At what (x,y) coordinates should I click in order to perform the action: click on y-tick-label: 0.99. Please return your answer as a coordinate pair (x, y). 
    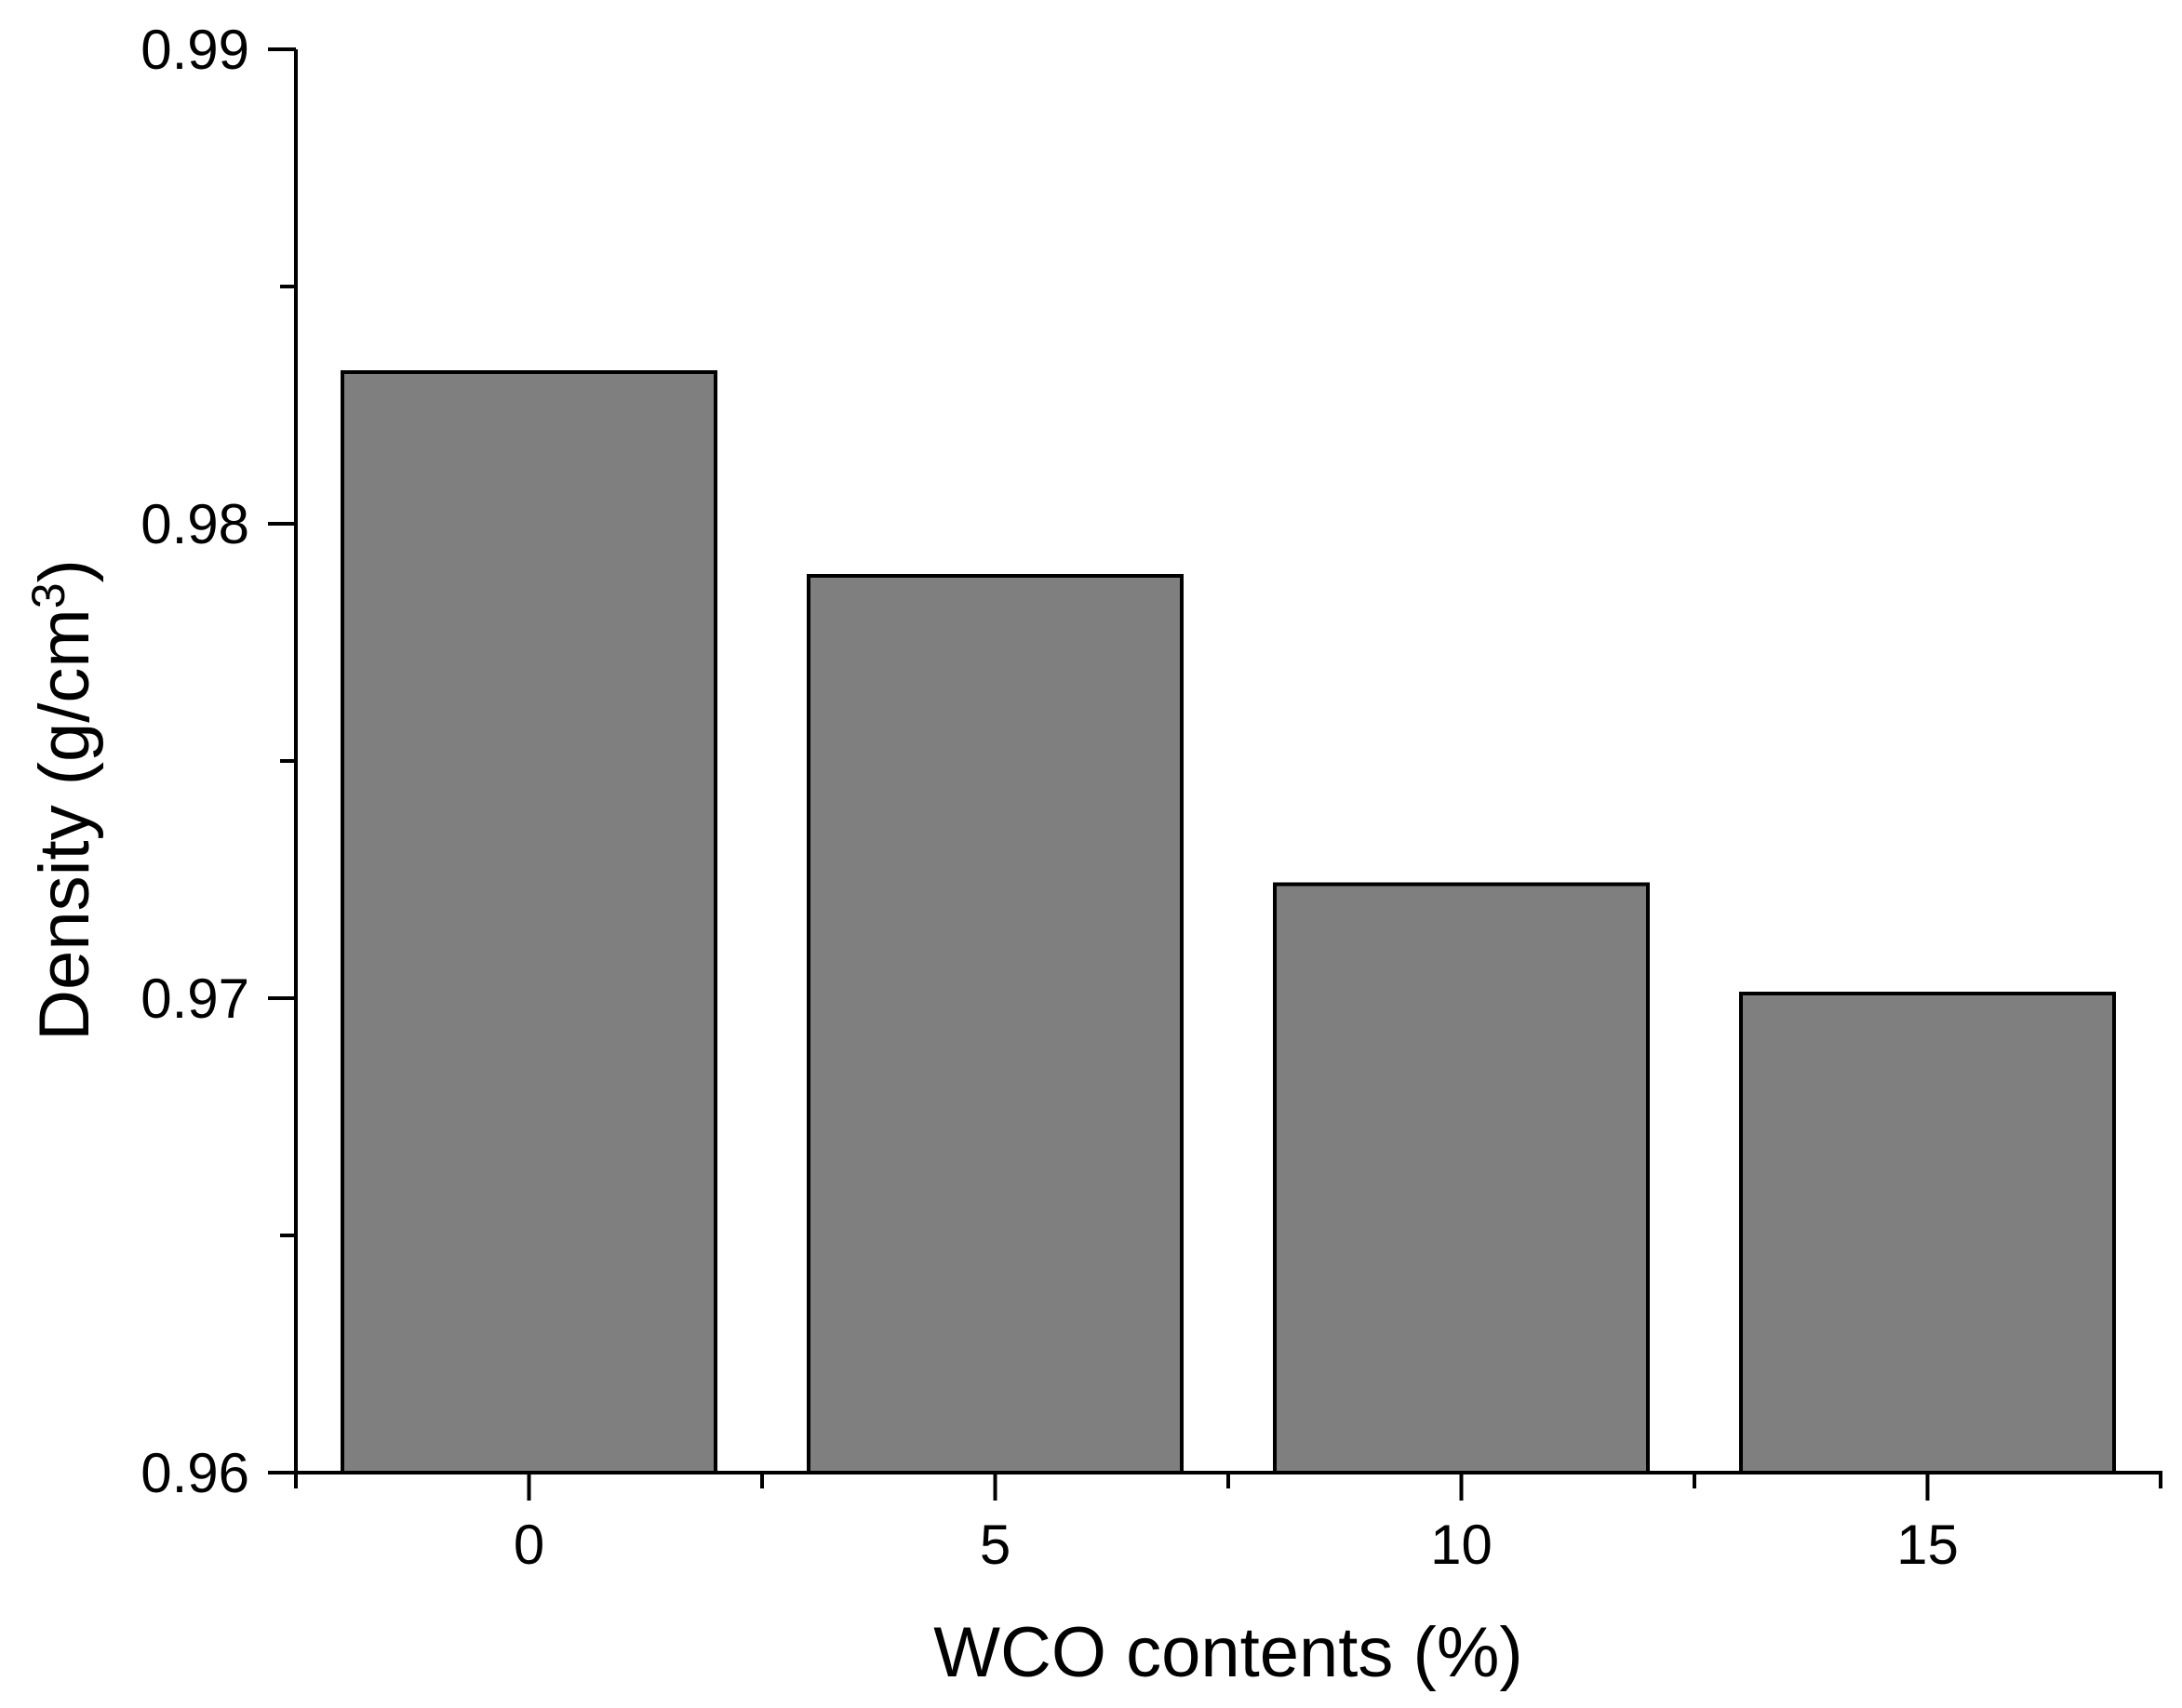
    Looking at the image, I should click on (195, 50).